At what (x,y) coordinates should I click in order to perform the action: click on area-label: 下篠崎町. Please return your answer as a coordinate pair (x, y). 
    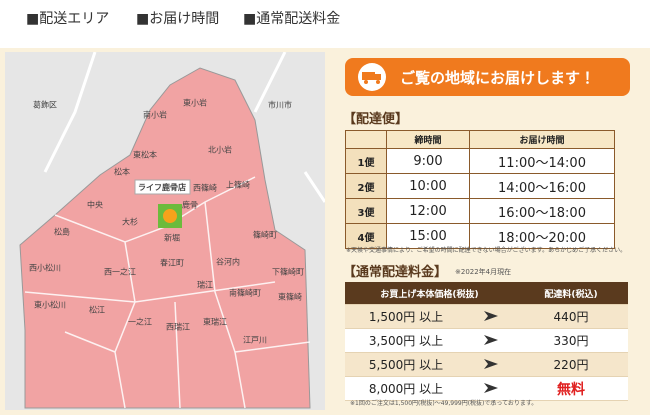
    Looking at the image, I should click on (288, 272).